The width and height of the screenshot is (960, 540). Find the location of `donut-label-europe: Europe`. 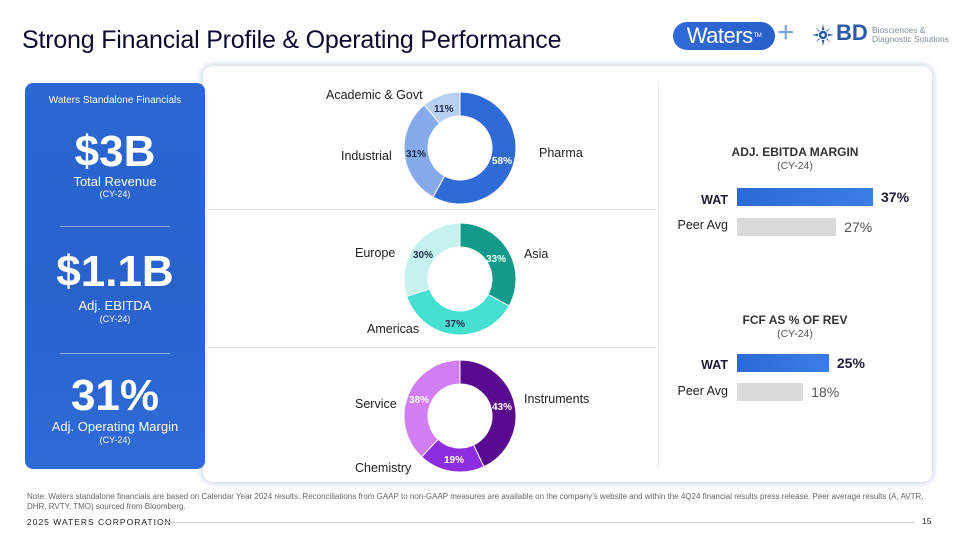

donut-label-europe: Europe is located at coordinates (375, 253).